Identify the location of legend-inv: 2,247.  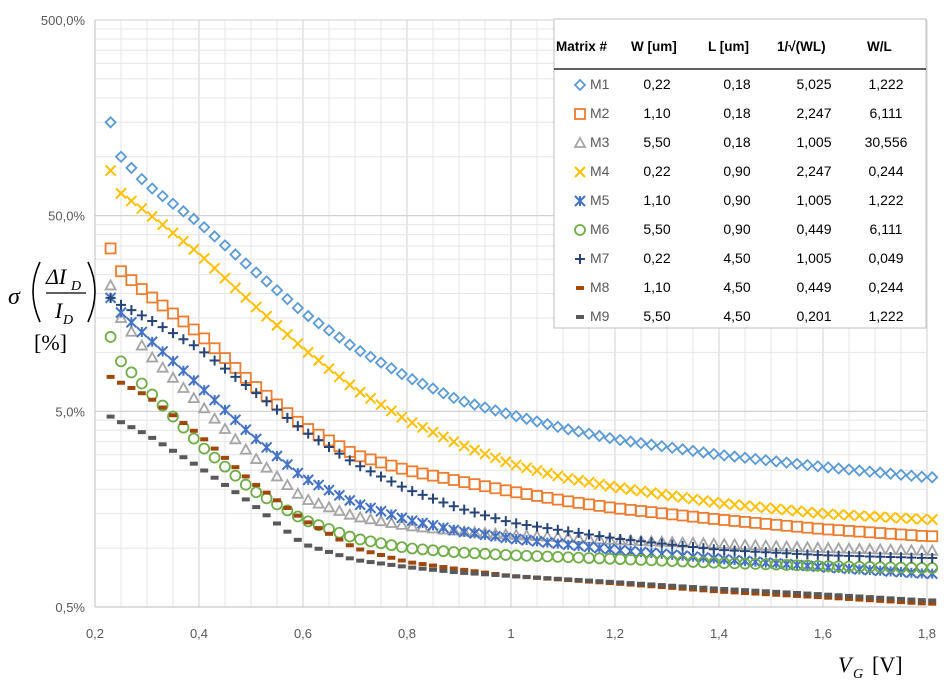
(813, 113).